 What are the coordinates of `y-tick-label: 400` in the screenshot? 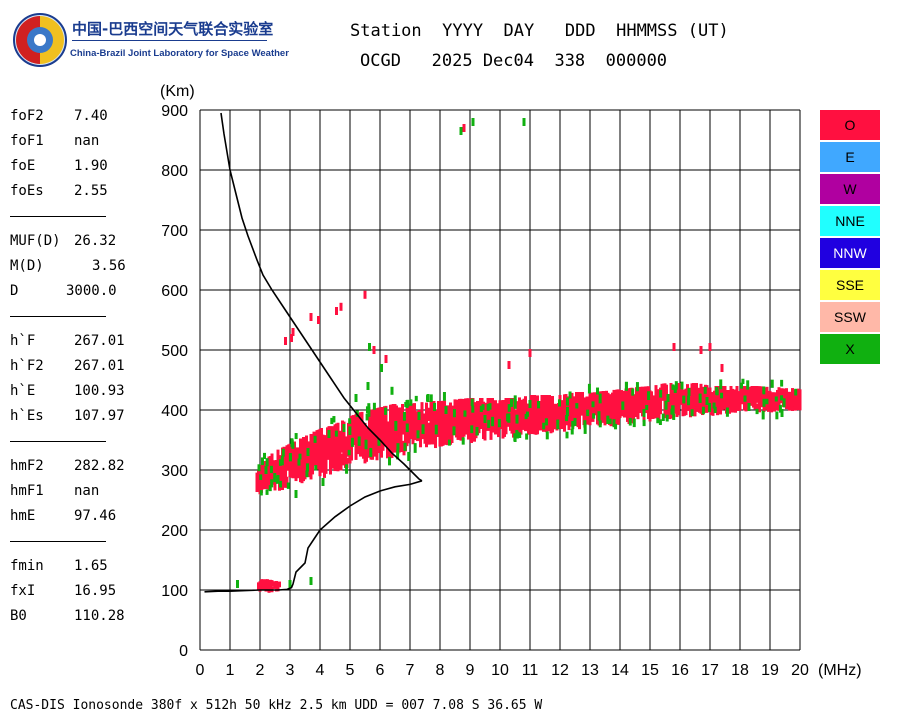 It's located at (174, 411).